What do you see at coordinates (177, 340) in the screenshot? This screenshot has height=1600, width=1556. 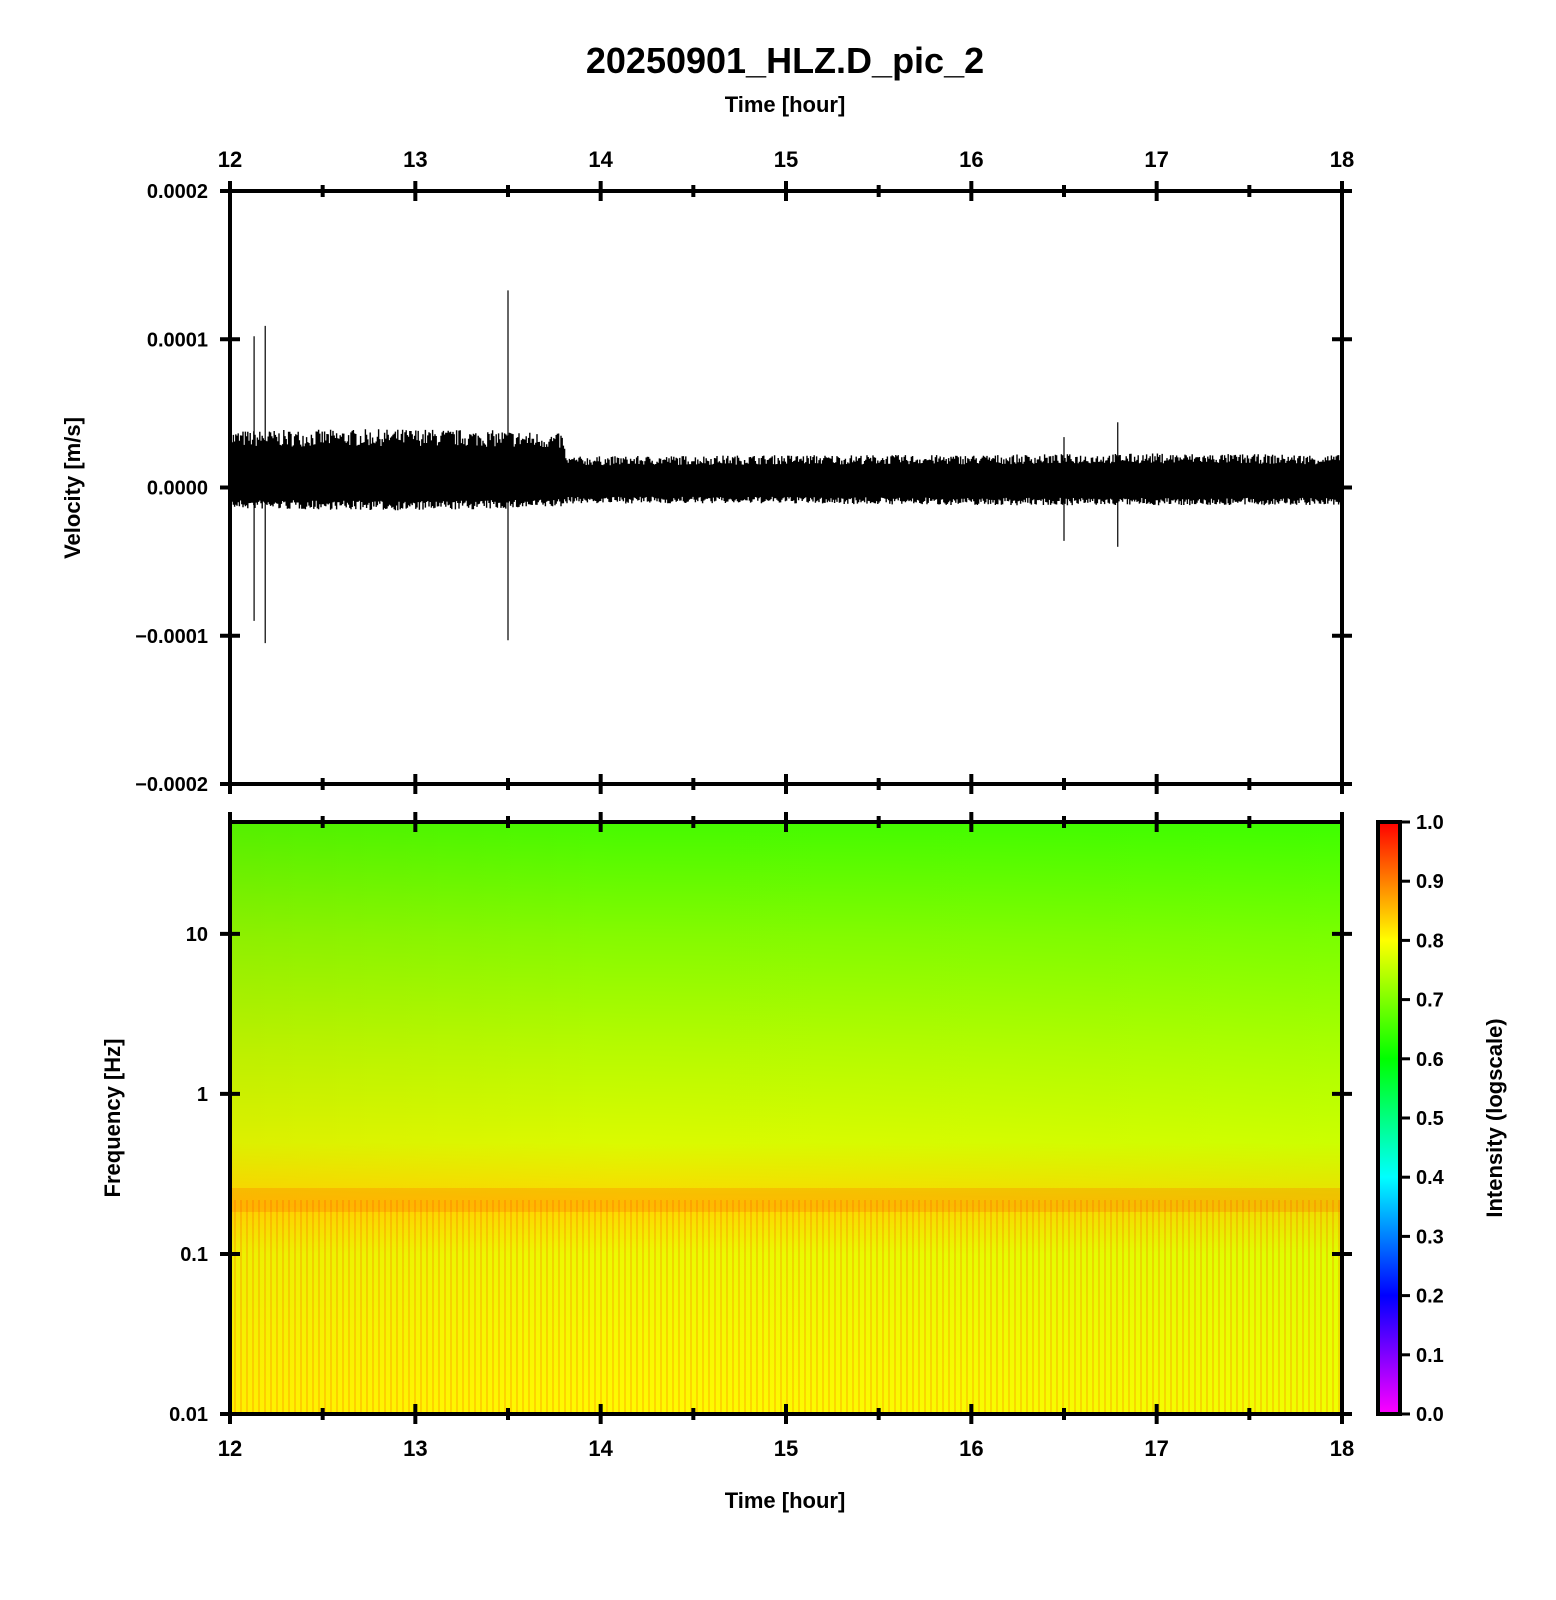 I see `waveform-y-tick-label: 0.0001` at bounding box center [177, 340].